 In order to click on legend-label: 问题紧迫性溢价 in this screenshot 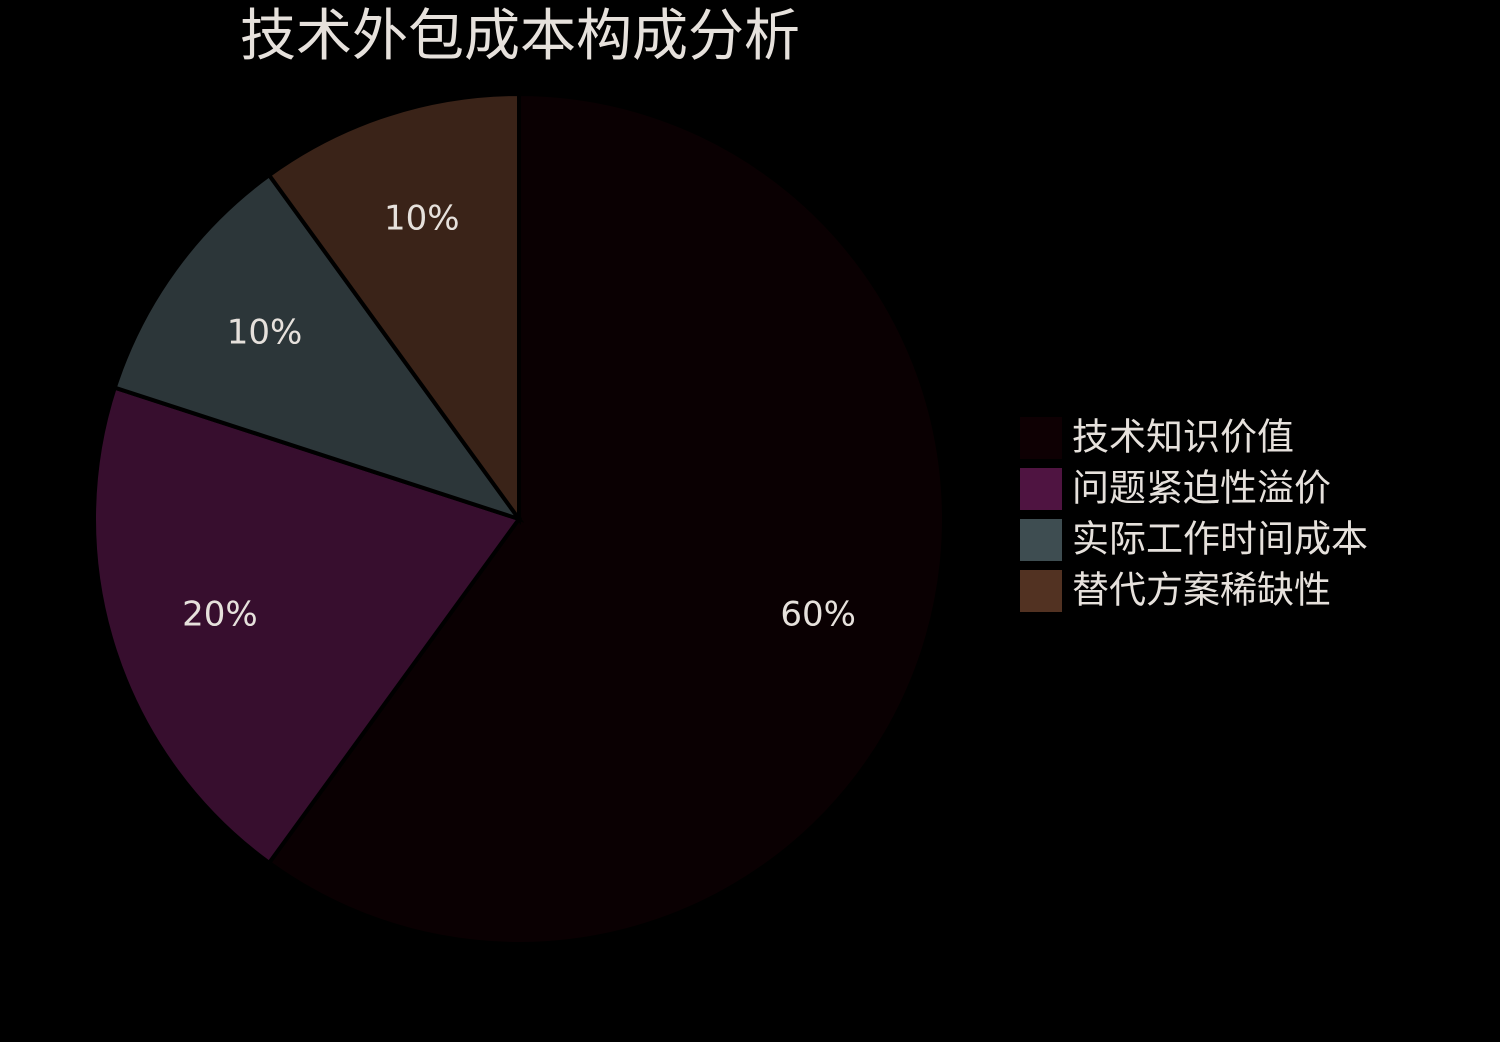, I will do `click(1201, 488)`.